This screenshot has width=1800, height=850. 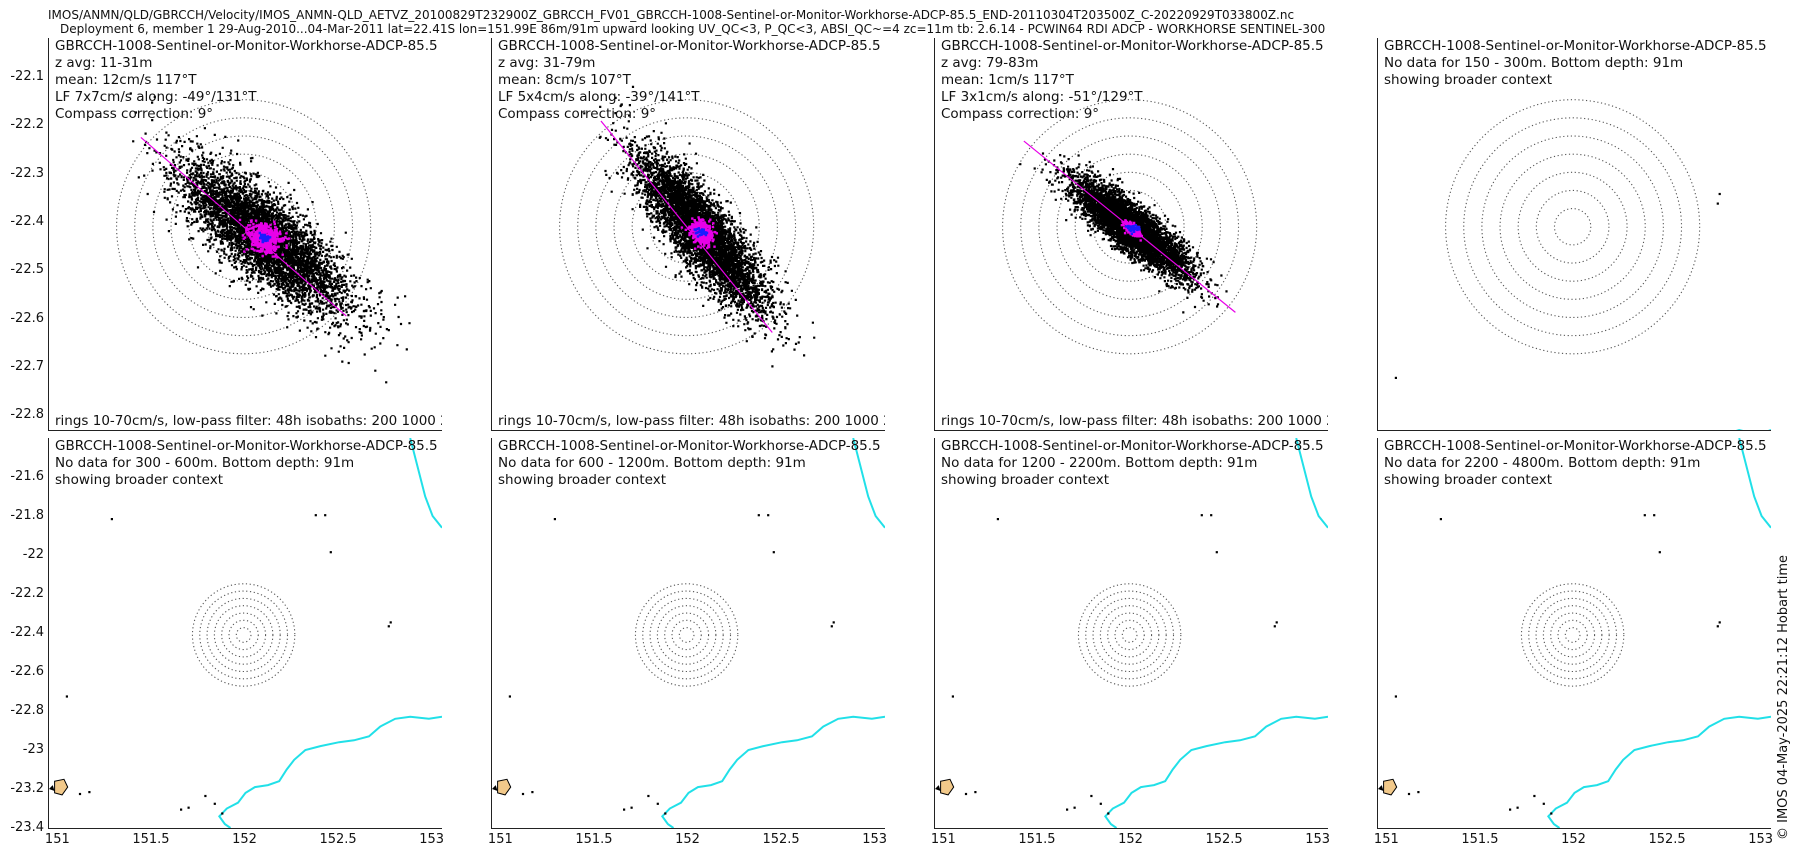 What do you see at coordinates (1659, 633) in the screenshot?
I see `coastline` at bounding box center [1659, 633].